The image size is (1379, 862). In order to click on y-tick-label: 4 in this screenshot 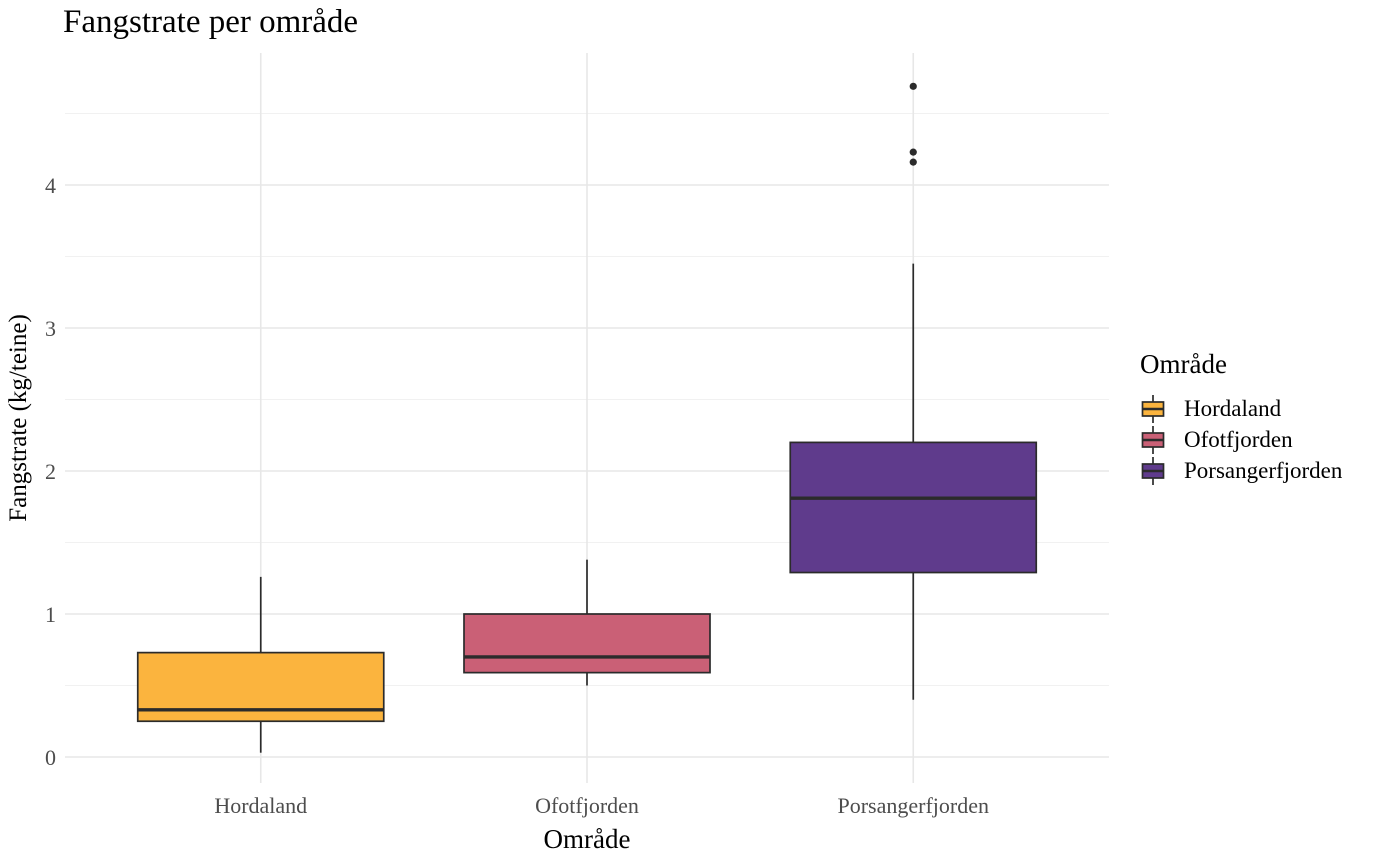, I will do `click(50, 185)`.